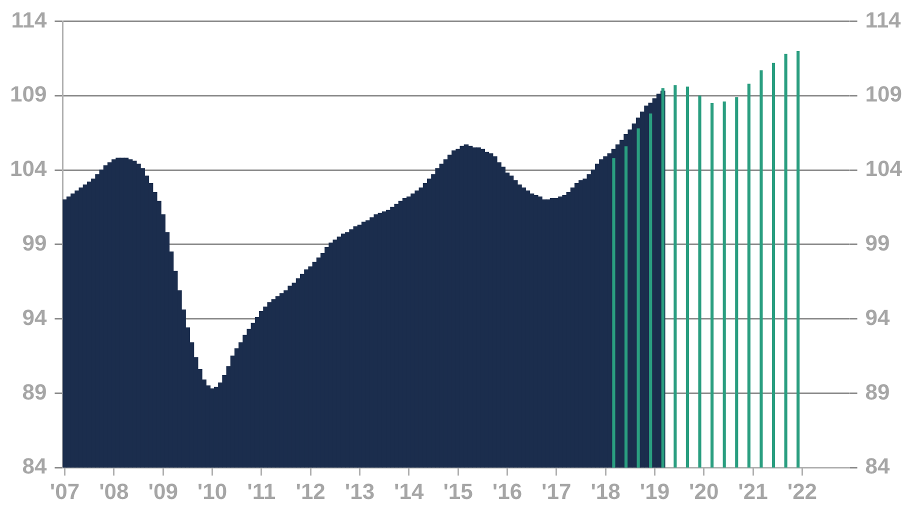  I want to click on x-tick-label: '12, so click(311, 491).